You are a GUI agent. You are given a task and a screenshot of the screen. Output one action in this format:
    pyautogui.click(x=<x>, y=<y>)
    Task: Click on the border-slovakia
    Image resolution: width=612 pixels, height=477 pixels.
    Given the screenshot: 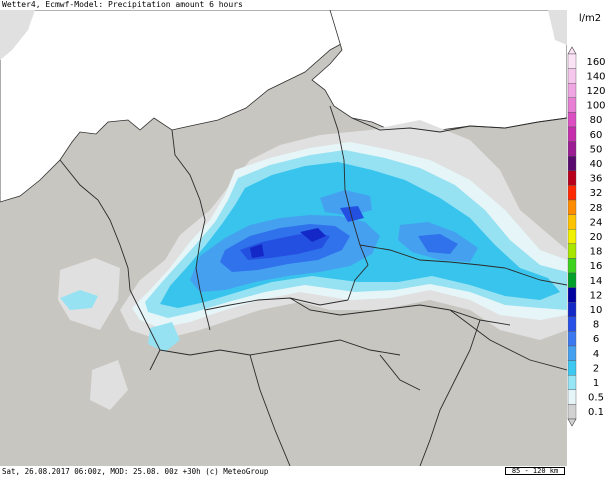 What is the action you would take?
    pyautogui.click(x=535, y=276)
    